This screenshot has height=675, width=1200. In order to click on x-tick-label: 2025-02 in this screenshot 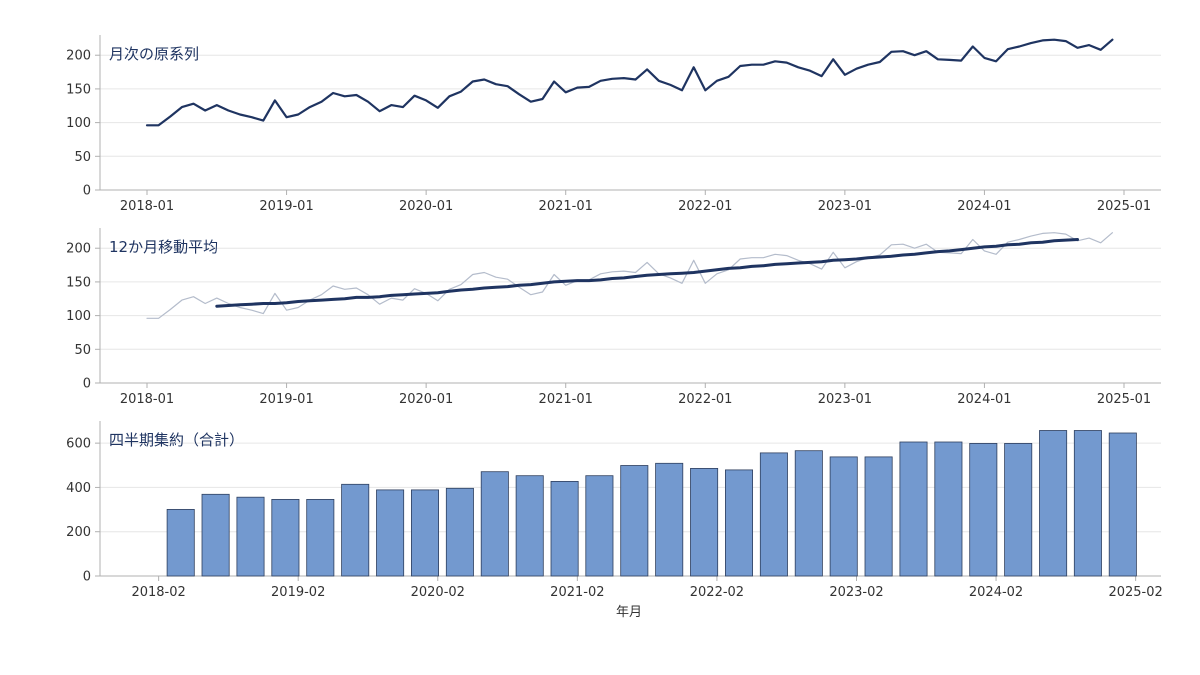, I will do `click(1135, 592)`.